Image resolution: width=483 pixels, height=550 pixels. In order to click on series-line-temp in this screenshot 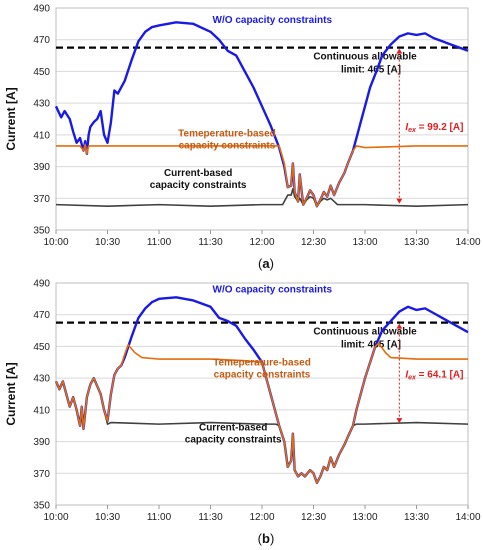, I will do `click(262, 175)`.